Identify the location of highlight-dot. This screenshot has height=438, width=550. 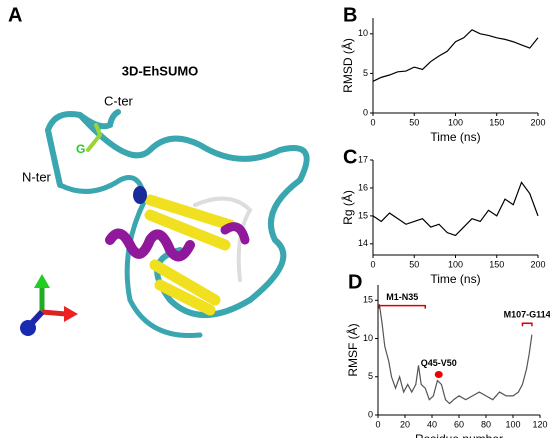
(438, 374).